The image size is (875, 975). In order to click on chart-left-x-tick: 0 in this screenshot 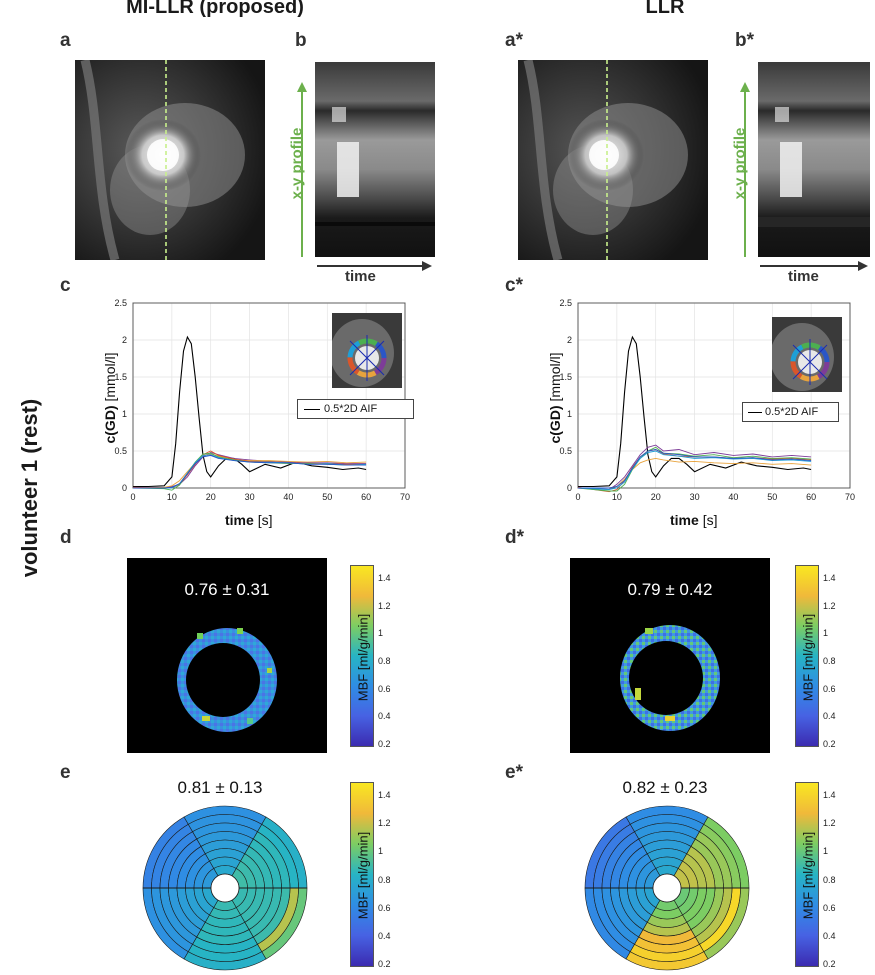, I will do `click(132, 497)`.